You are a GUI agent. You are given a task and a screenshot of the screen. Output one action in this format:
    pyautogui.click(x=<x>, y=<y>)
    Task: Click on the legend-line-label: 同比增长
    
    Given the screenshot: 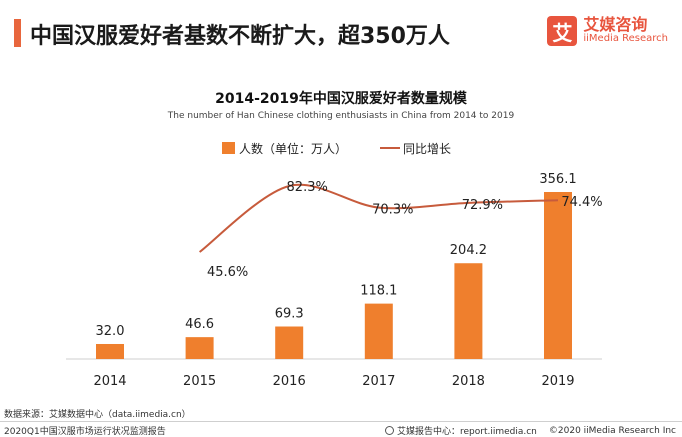 What is the action you would take?
    pyautogui.click(x=427, y=149)
    